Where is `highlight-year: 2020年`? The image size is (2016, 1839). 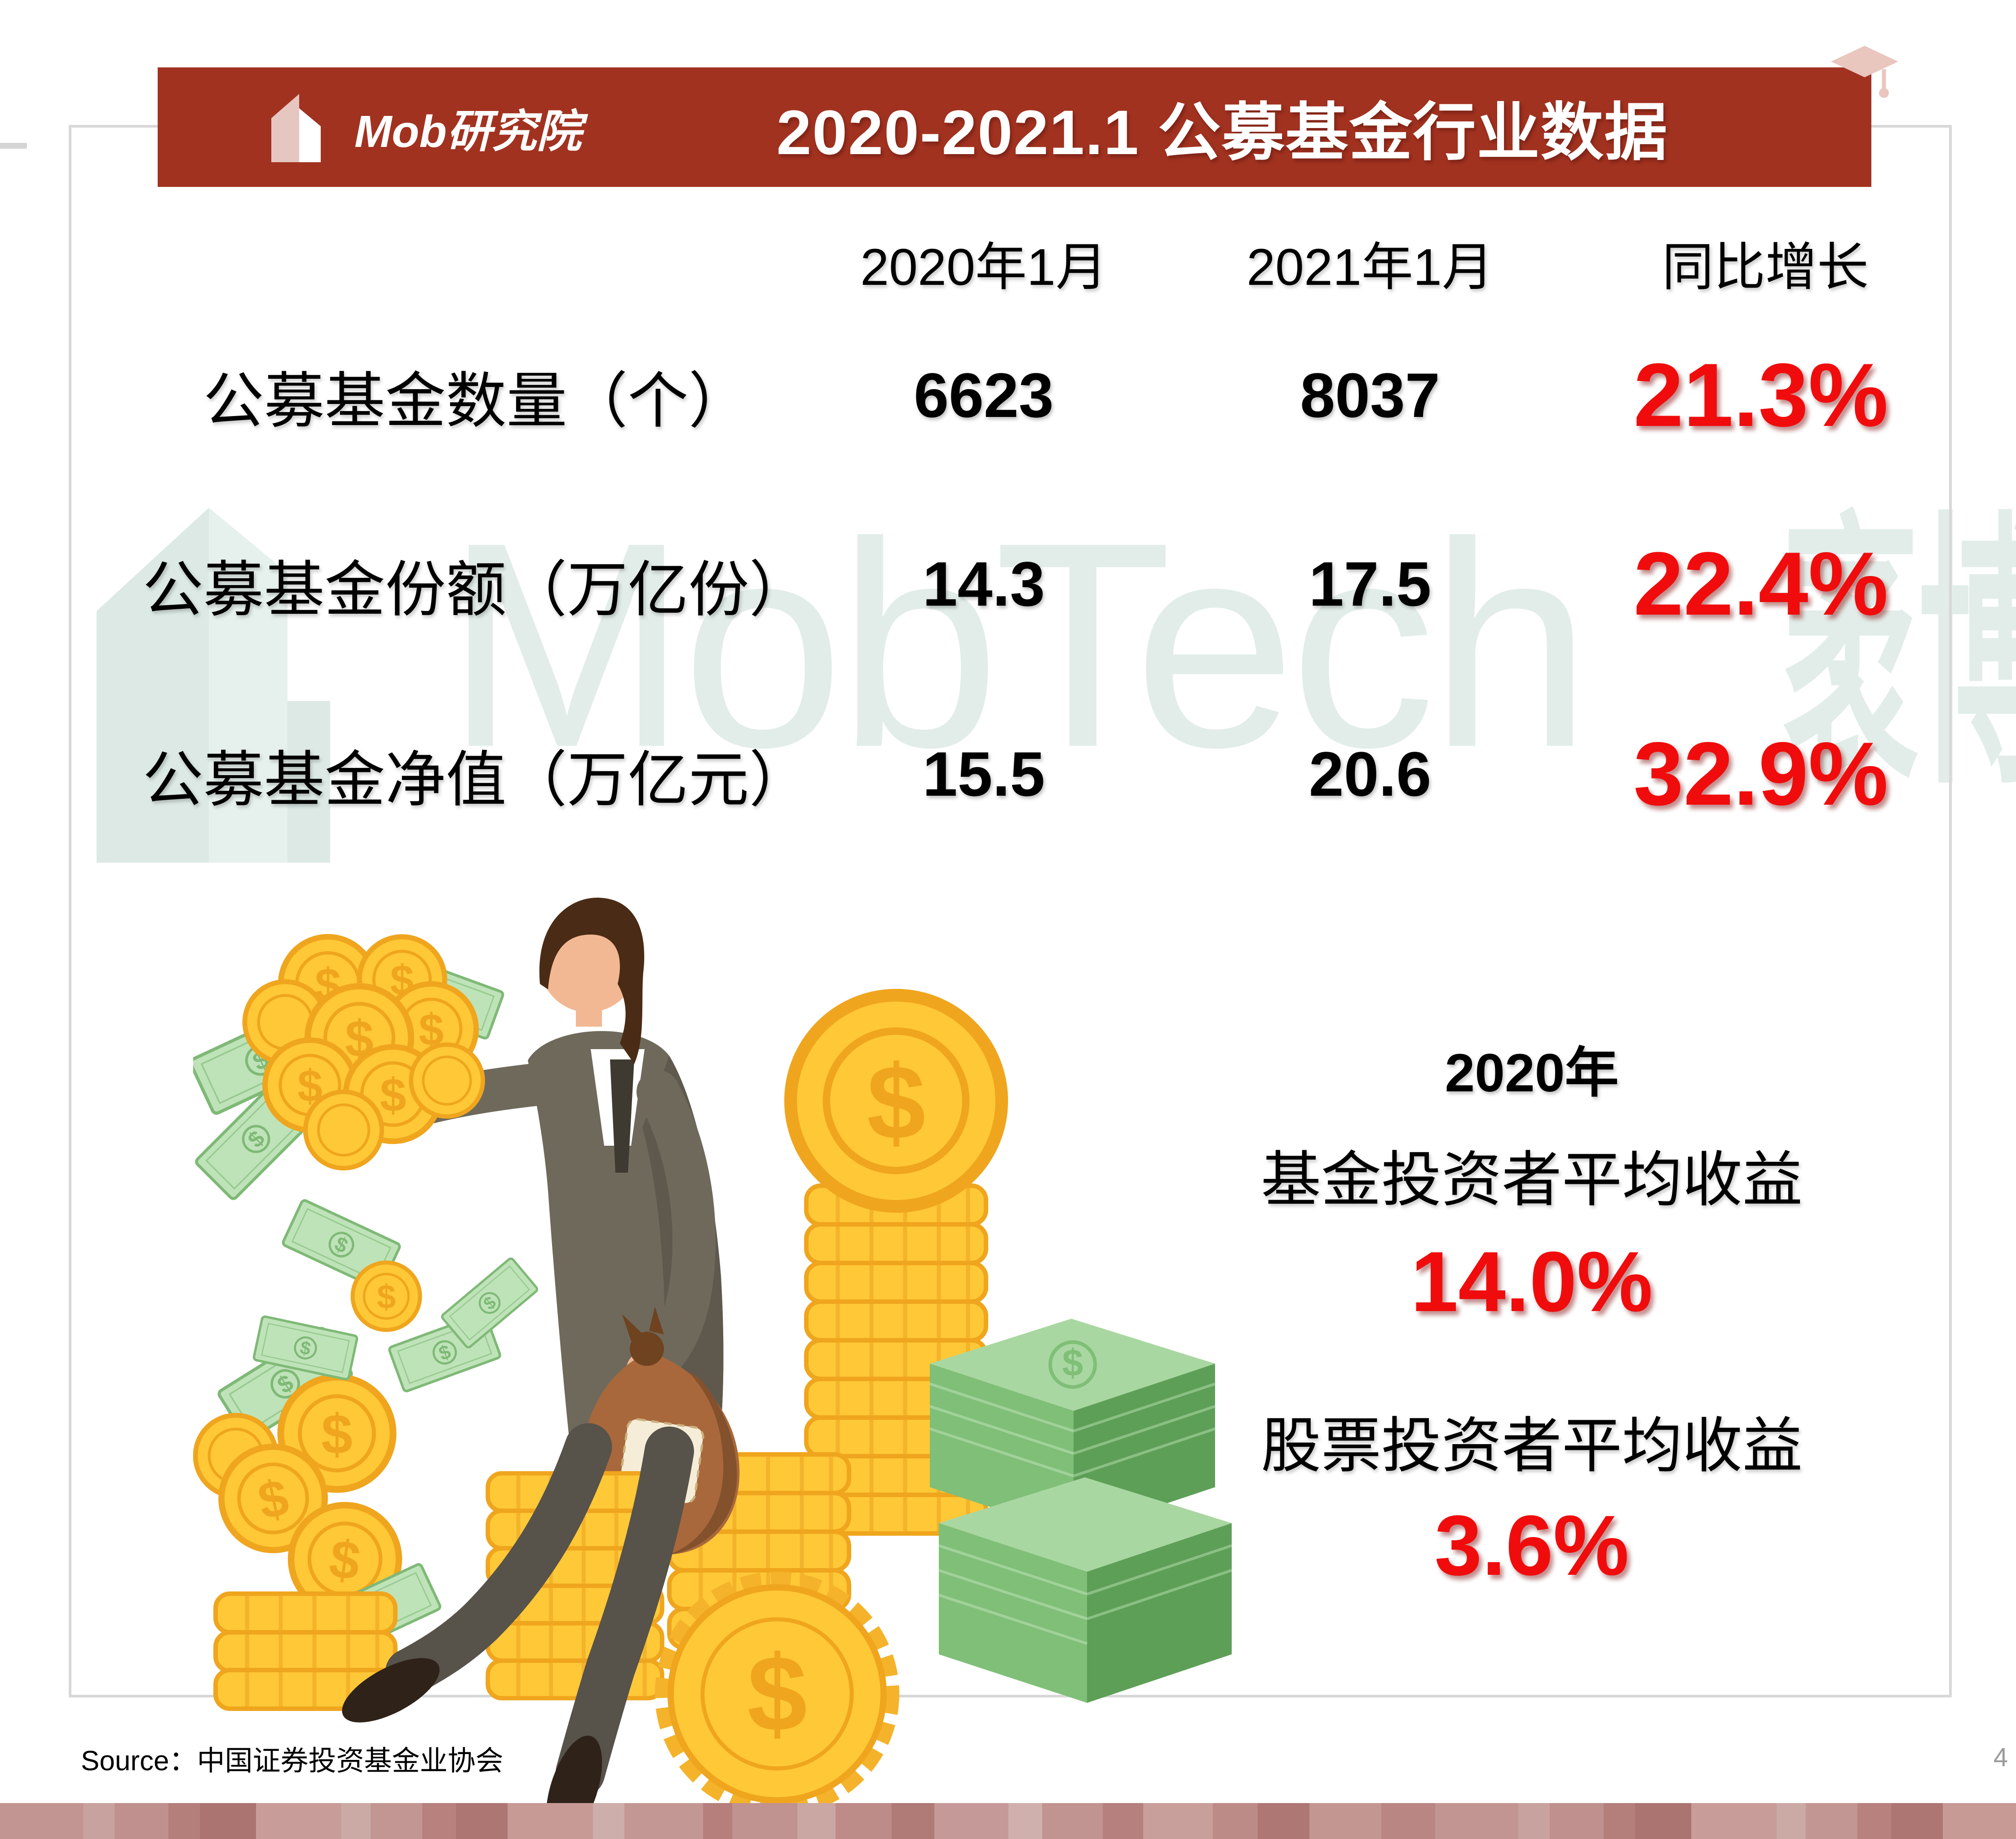 highlight-year: 2020年 is located at coordinates (1532, 1073).